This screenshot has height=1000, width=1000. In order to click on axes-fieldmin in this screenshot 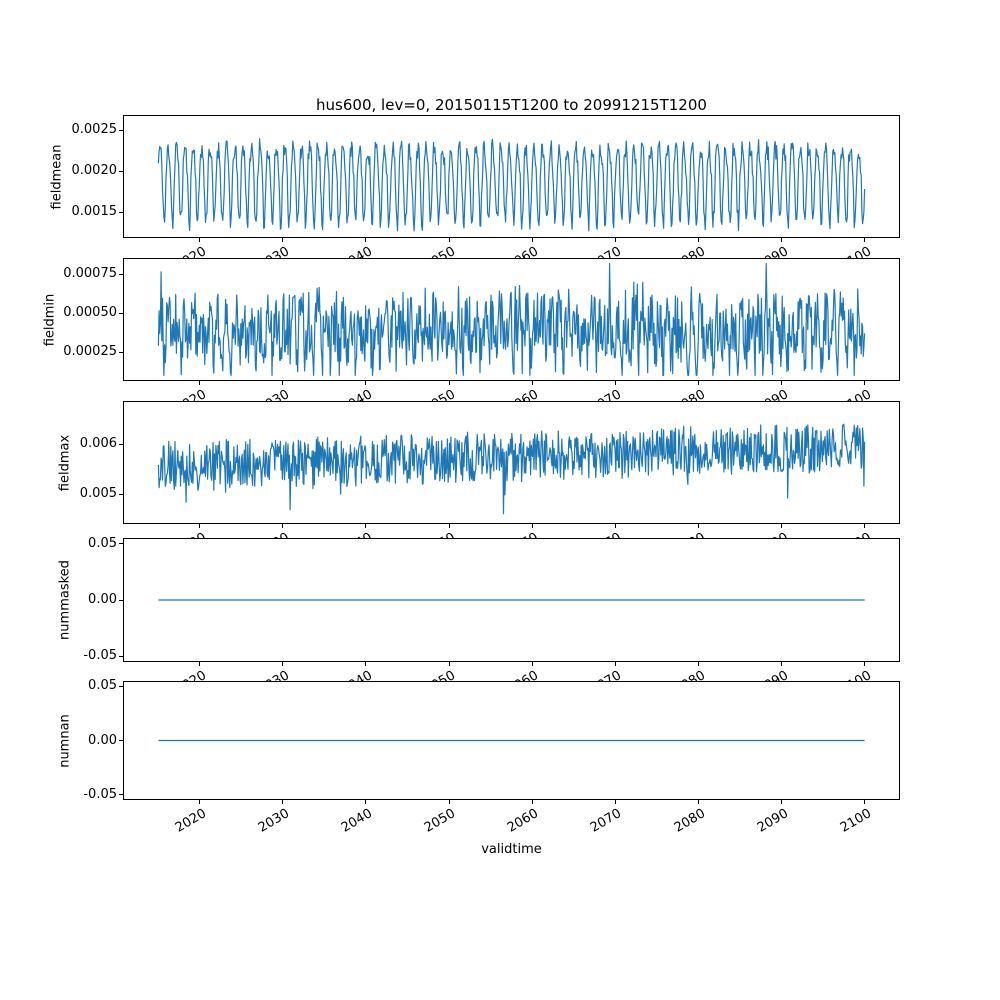, I will do `click(511, 319)`.